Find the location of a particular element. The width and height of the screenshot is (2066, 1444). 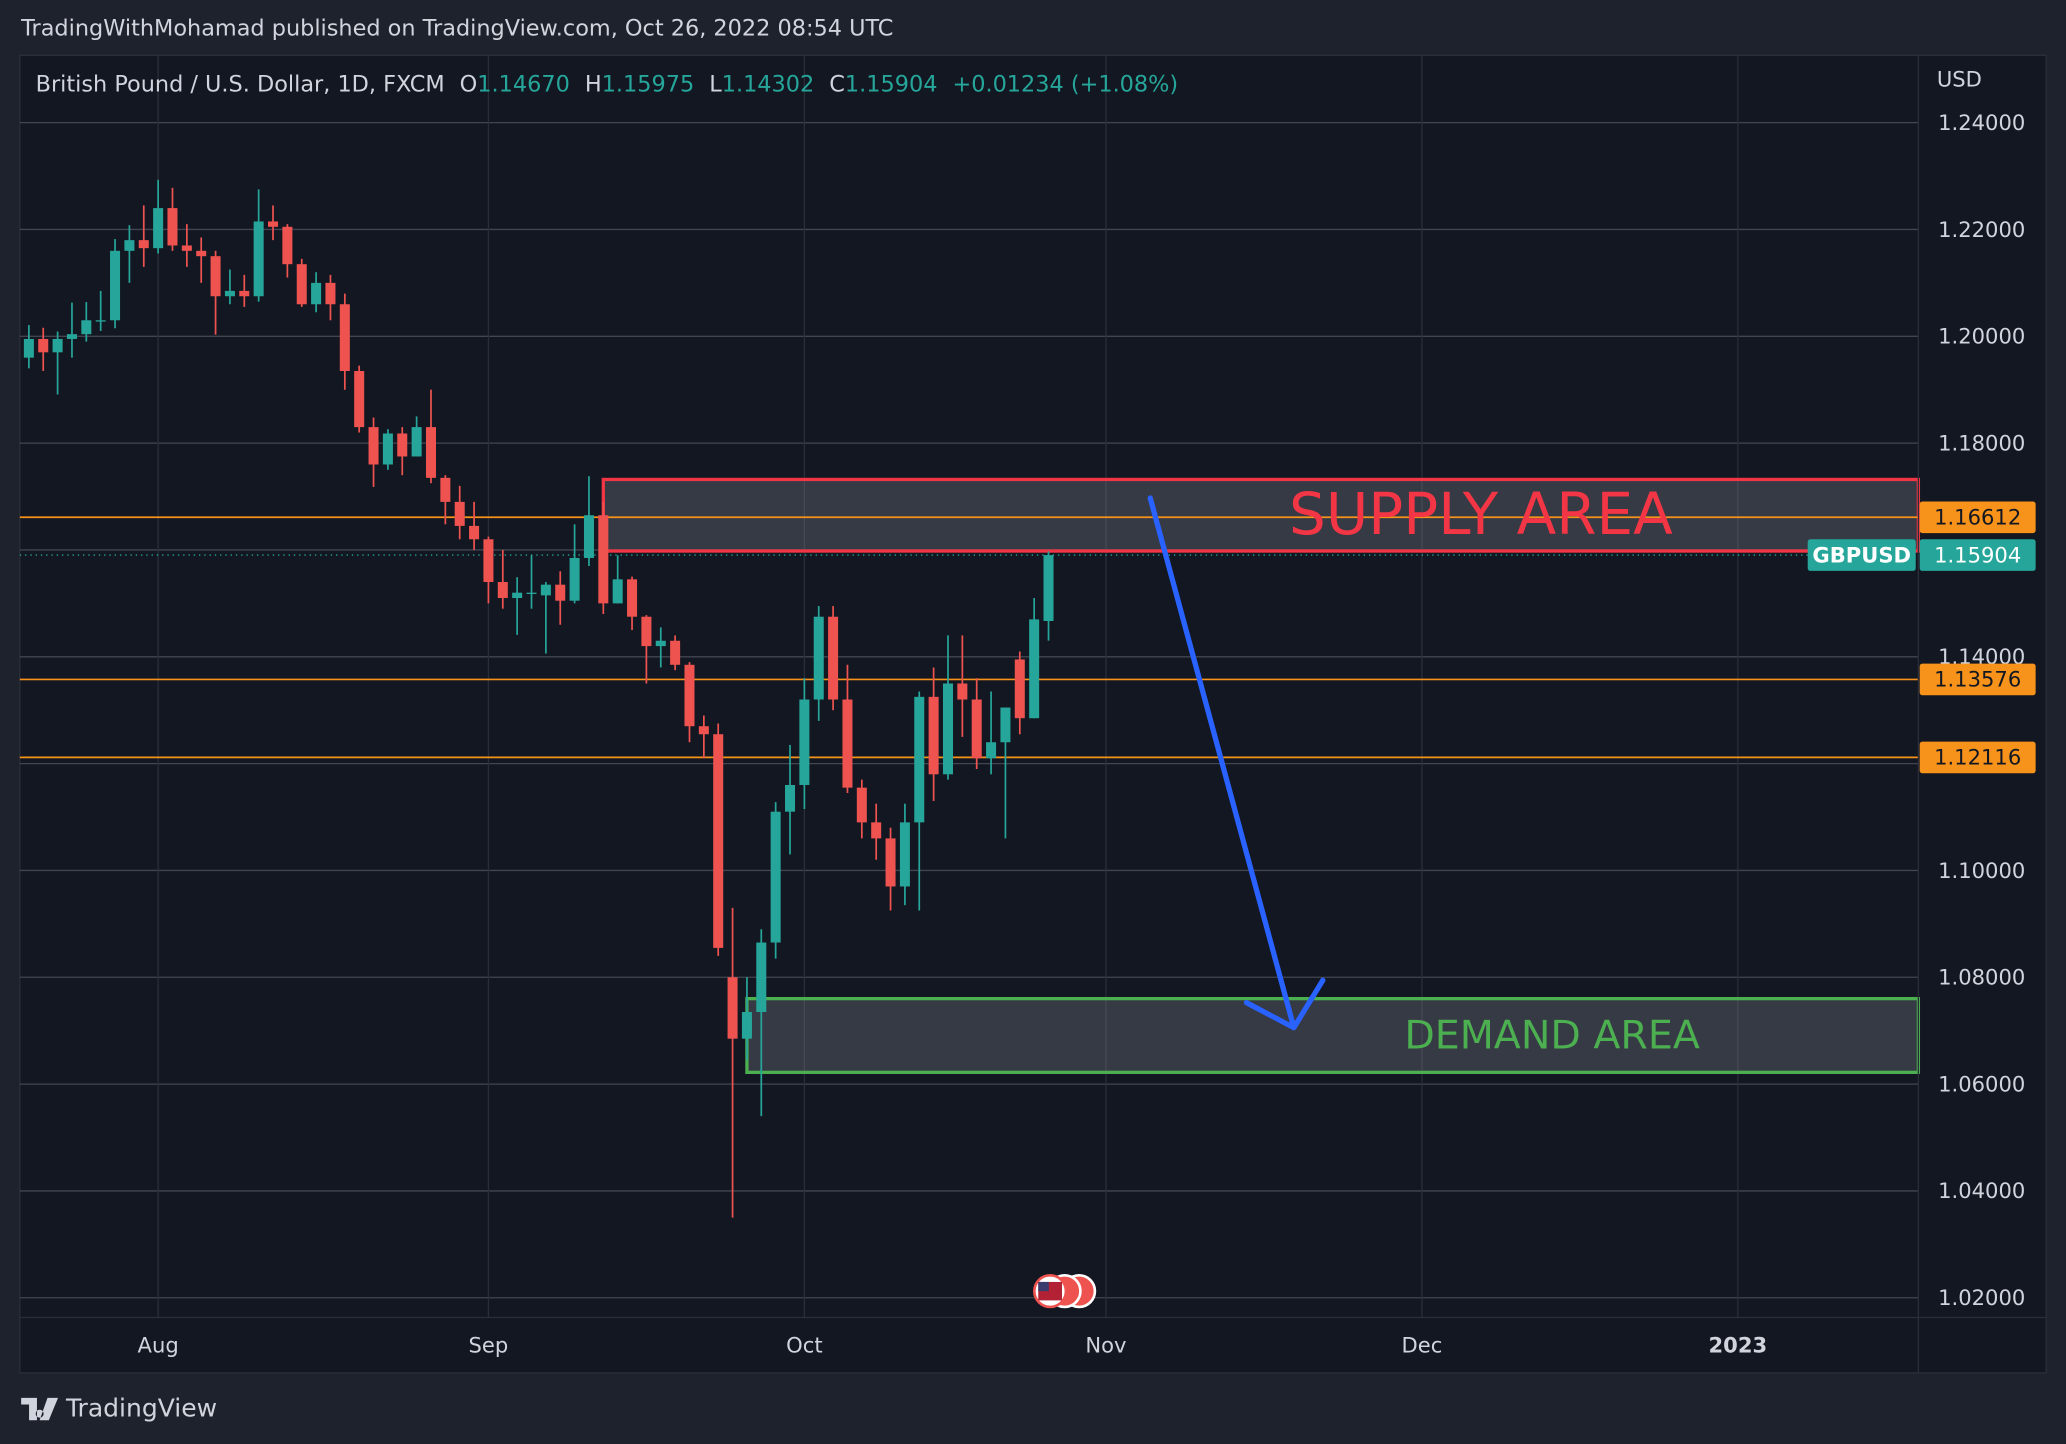

symbol-label: GBPUSD is located at coordinates (1861, 554).